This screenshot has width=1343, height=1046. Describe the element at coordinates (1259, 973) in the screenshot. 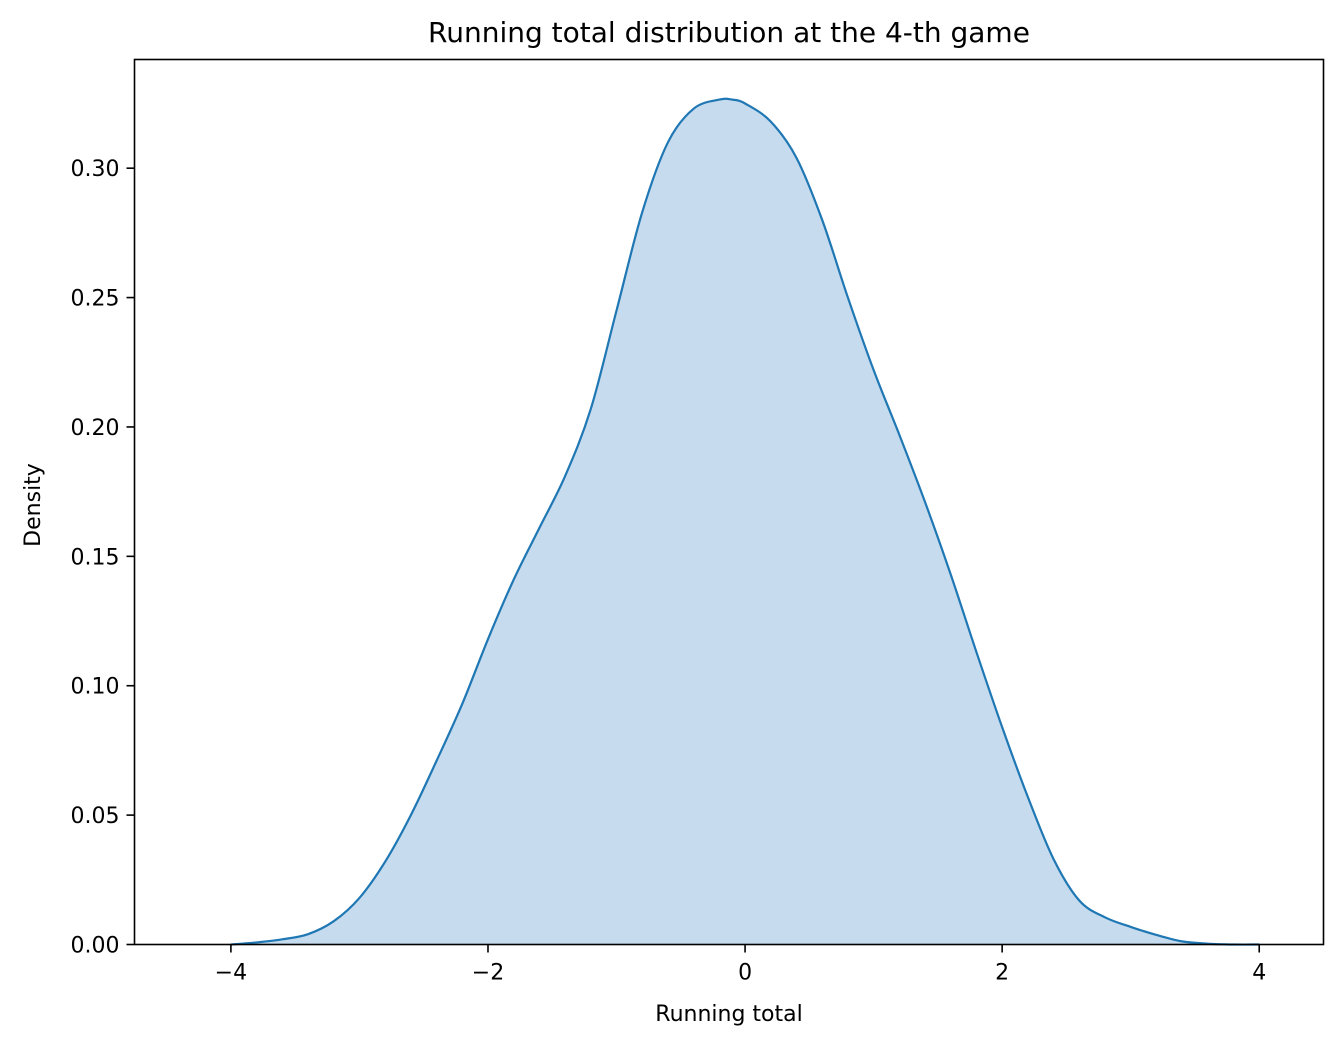

I see `x-tick-label: 4` at that location.